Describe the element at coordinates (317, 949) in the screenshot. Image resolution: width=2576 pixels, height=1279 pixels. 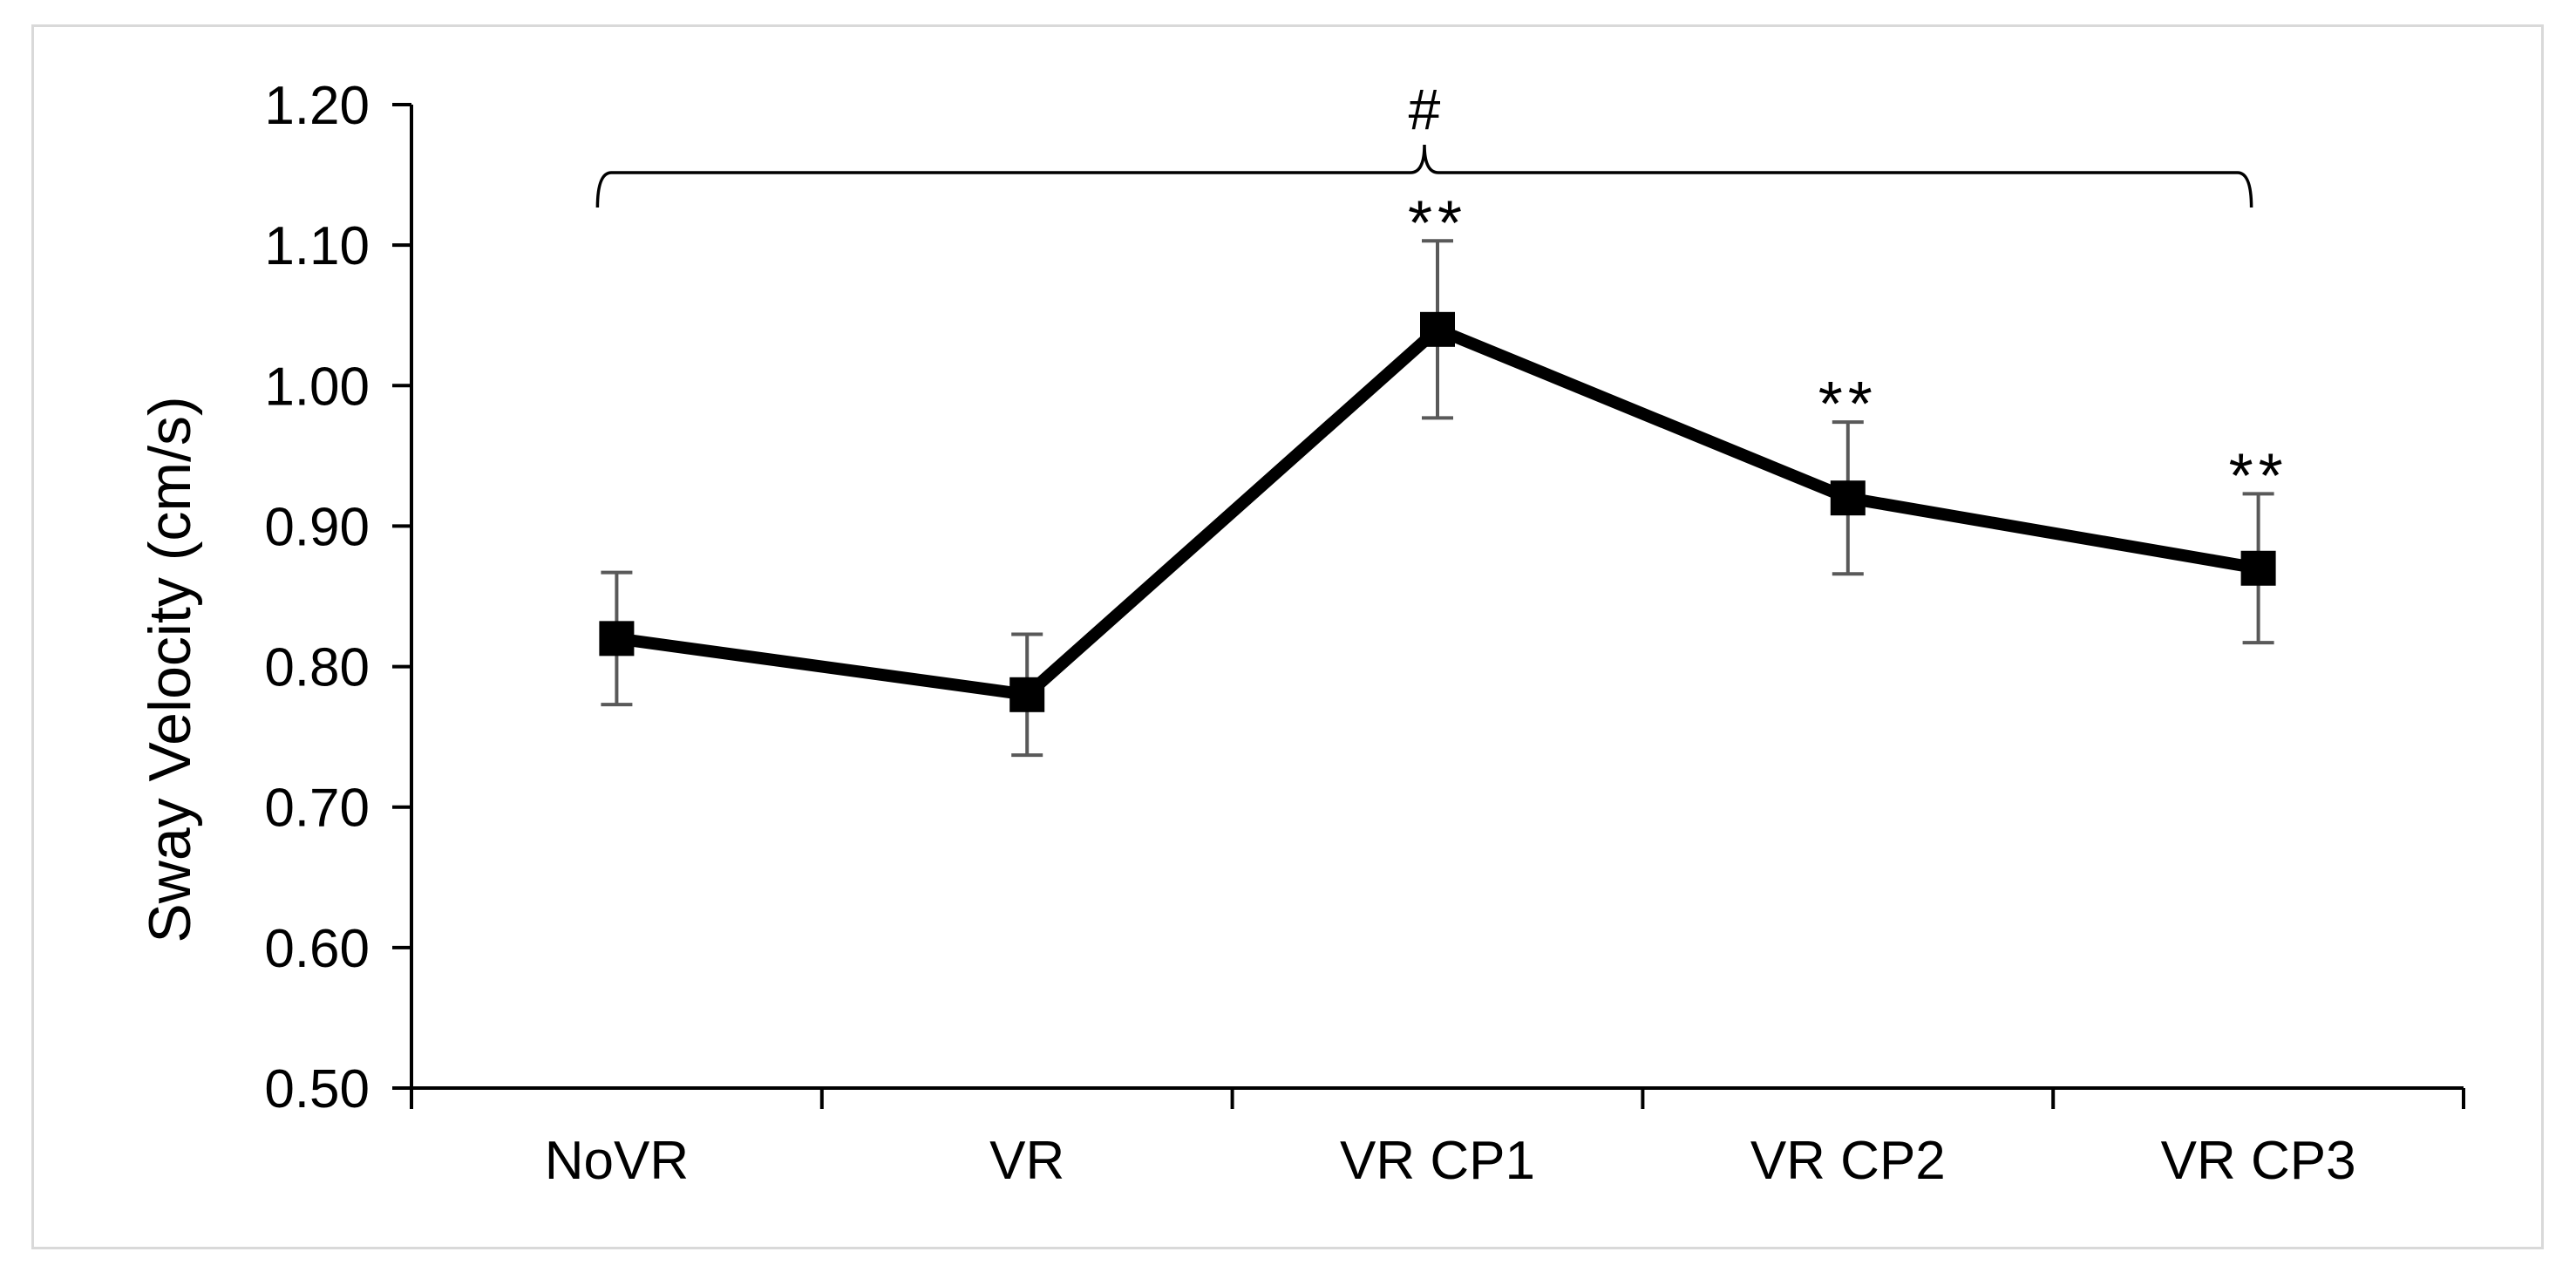
I see `y-tick-label: 0.60` at that location.